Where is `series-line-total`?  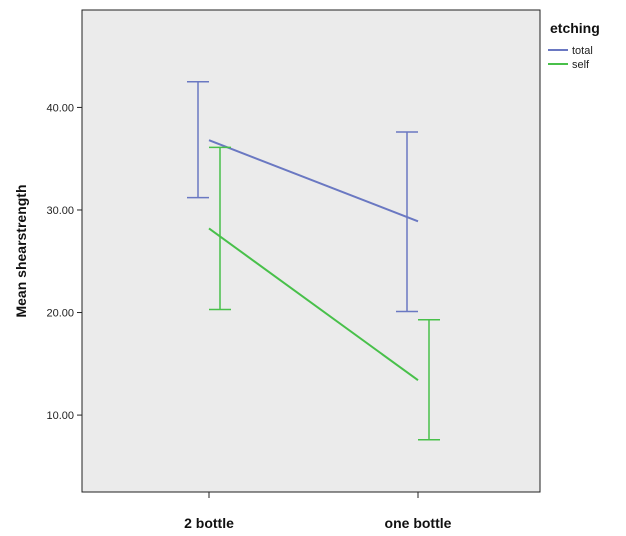
series-line-total is located at coordinates (313, 181).